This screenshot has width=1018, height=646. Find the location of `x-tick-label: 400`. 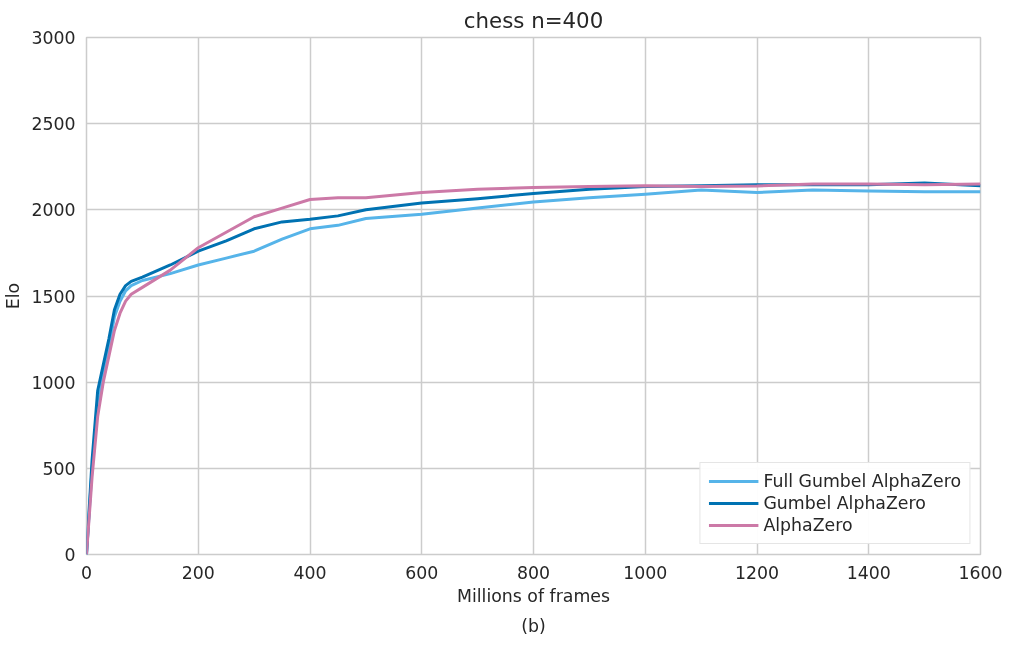

x-tick-label: 400 is located at coordinates (310, 572).